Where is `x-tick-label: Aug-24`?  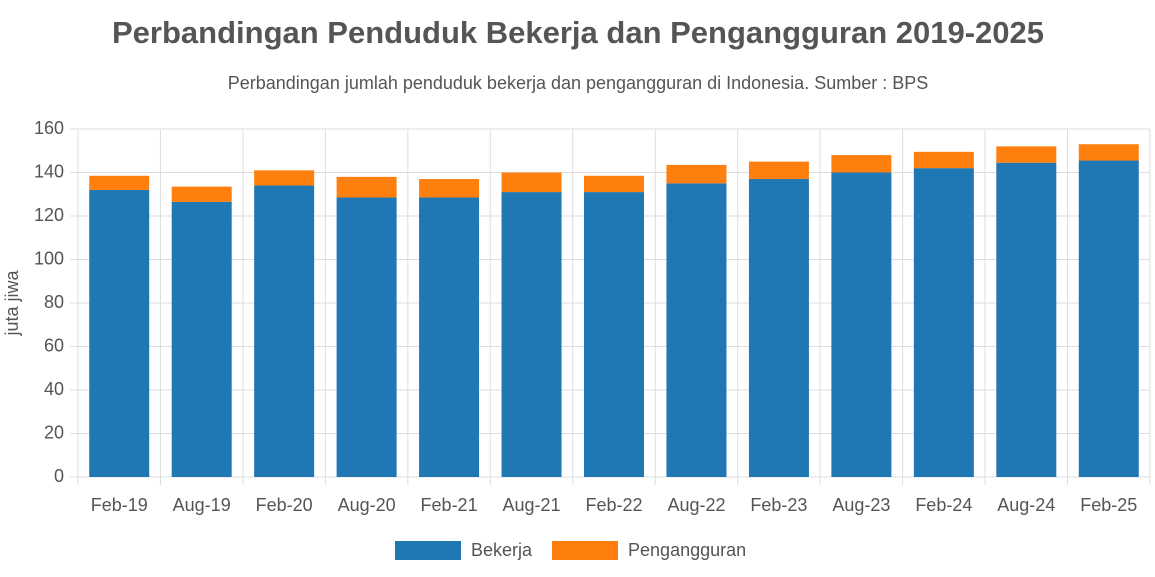 x-tick-label: Aug-24 is located at coordinates (1026, 505).